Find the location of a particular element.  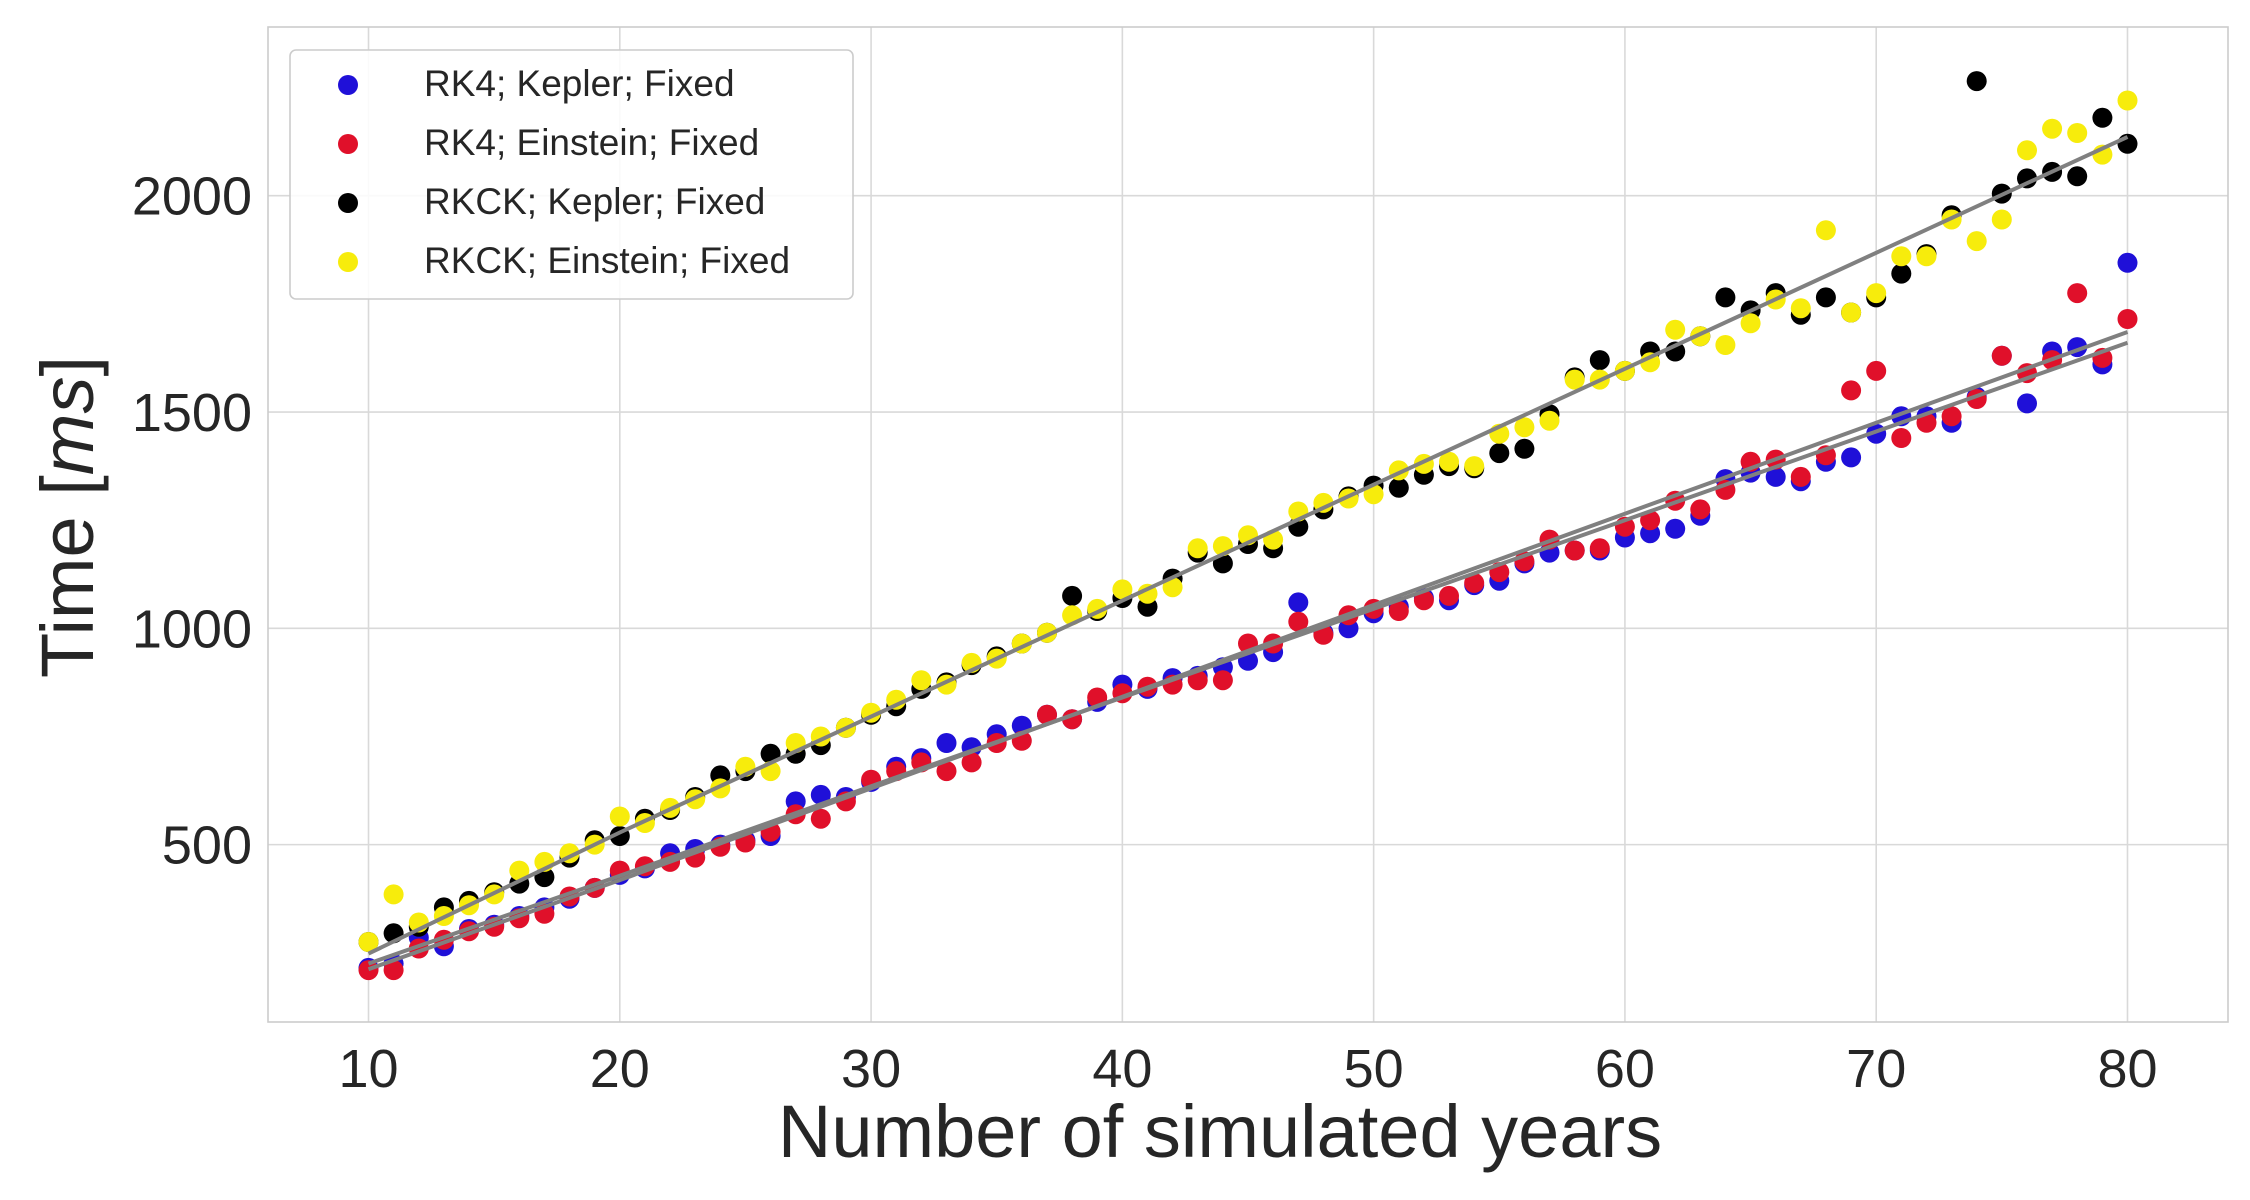

y-tick-label: 1000 is located at coordinates (192, 629).